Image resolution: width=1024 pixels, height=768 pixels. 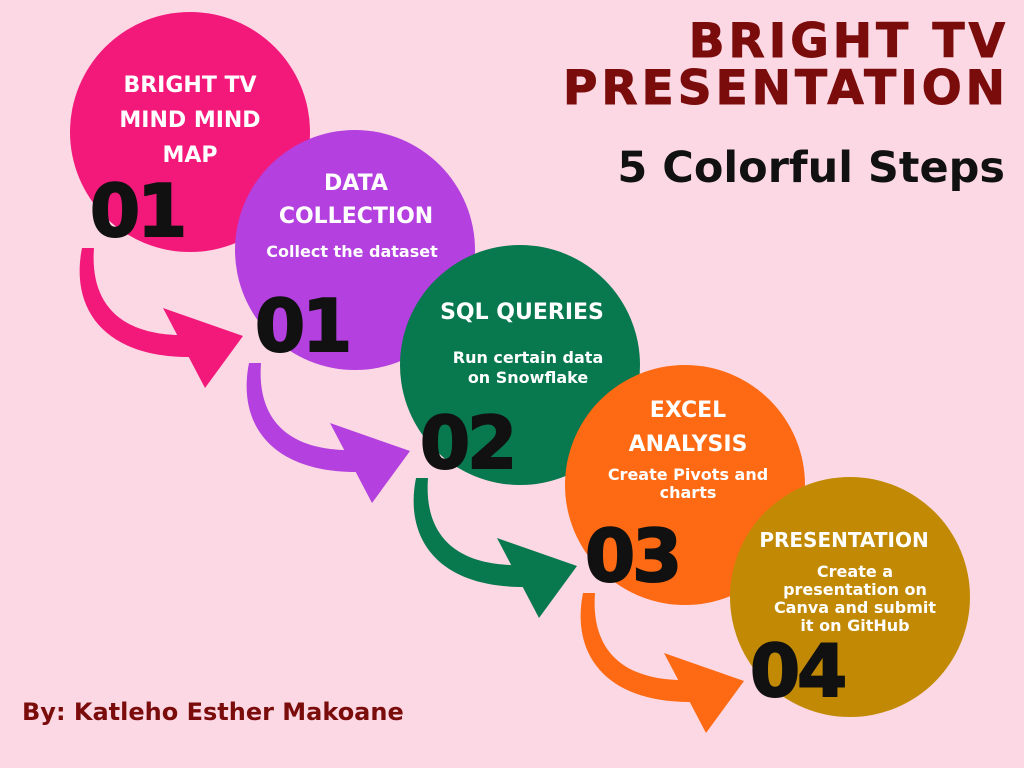 I want to click on page-title: BRIGHT TV PRESENTATION, so click(x=785, y=65).